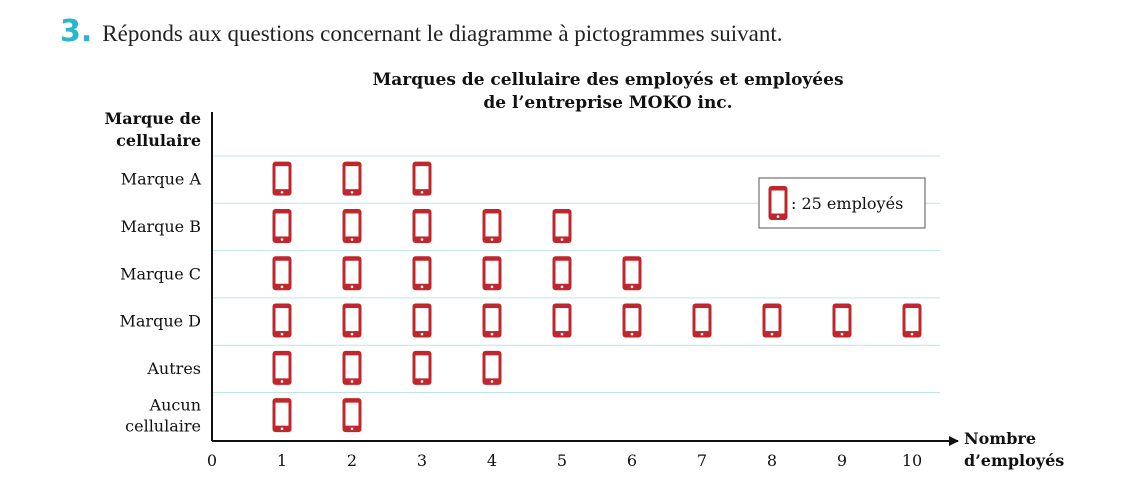  What do you see at coordinates (161, 321) in the screenshot?
I see `category-label: Marque D` at bounding box center [161, 321].